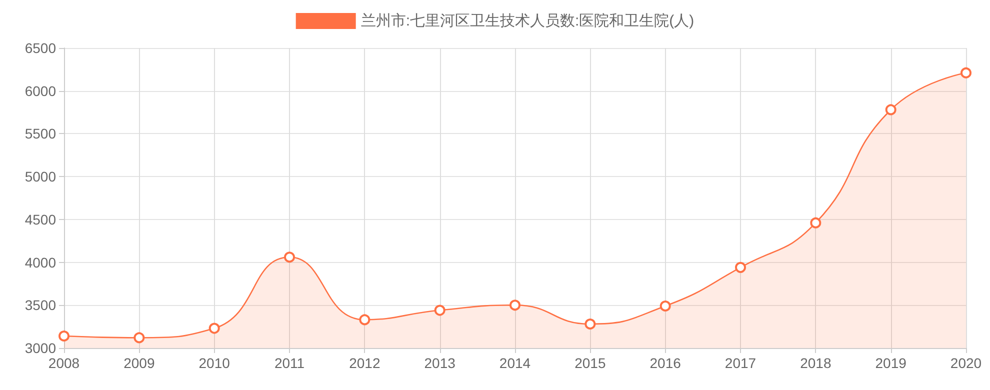  What do you see at coordinates (40, 348) in the screenshot?
I see `y-tick-label: 3000` at bounding box center [40, 348].